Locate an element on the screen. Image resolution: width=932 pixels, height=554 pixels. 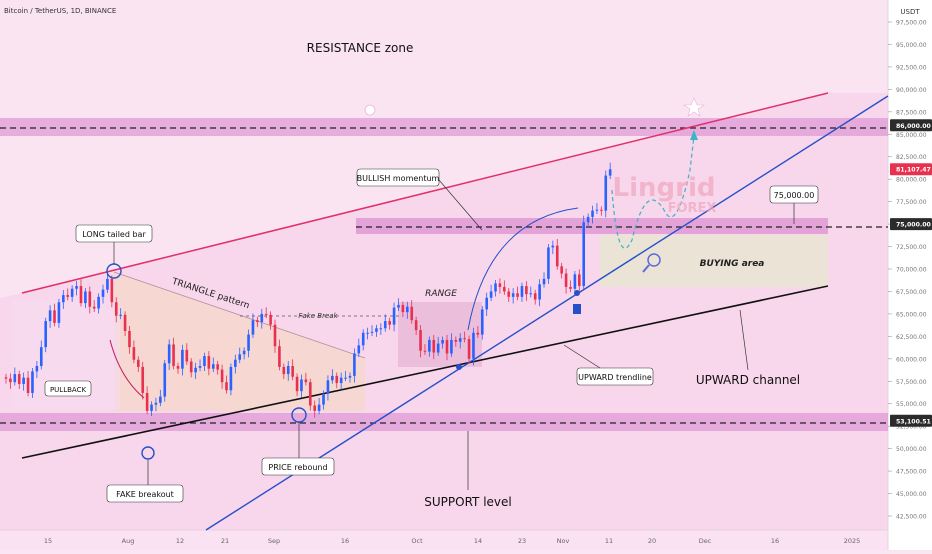
long-tailed-bar-box is located at coordinates (114, 233).